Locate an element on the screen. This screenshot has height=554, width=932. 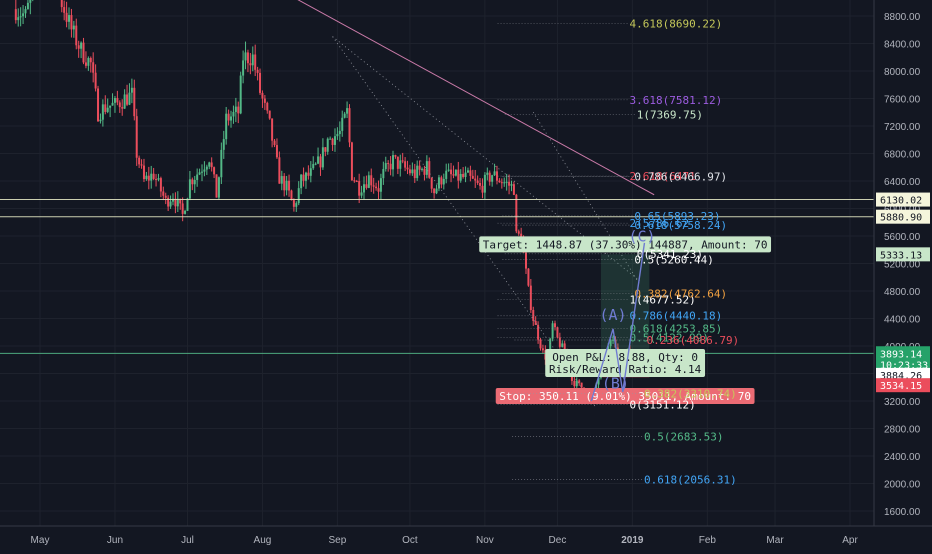
price-tag: 5333.13 is located at coordinates (903, 254).